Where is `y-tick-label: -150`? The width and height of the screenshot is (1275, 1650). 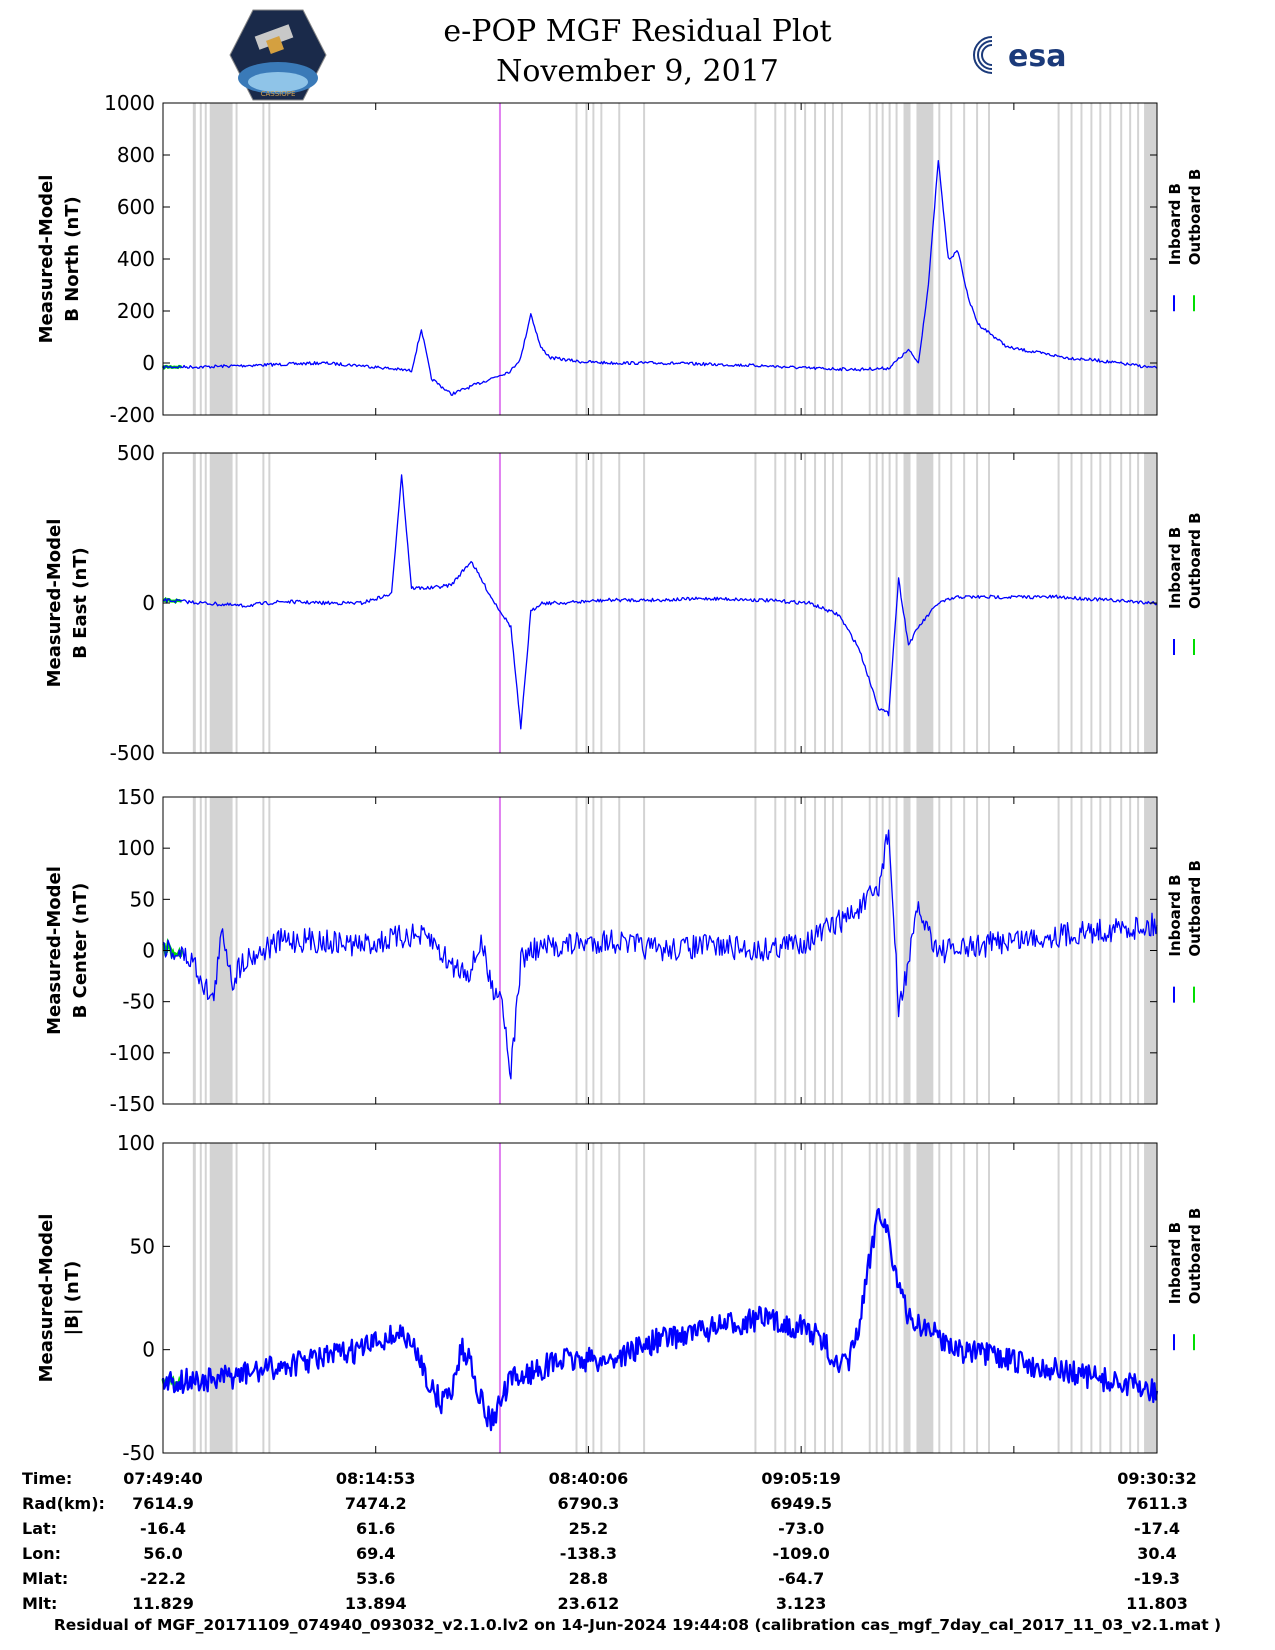 y-tick-label: -150 is located at coordinates (132, 1104).